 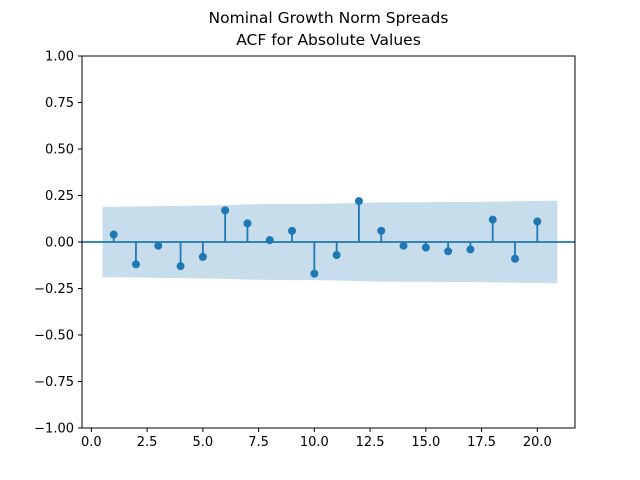 What do you see at coordinates (54, 429) in the screenshot?
I see `y-tick-label: −1.00` at bounding box center [54, 429].